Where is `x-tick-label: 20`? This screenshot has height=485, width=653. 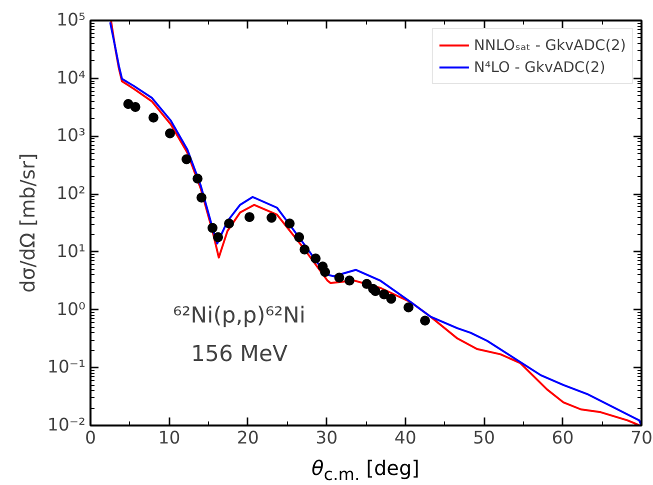
x-tick-label: 20 is located at coordinates (247, 438).